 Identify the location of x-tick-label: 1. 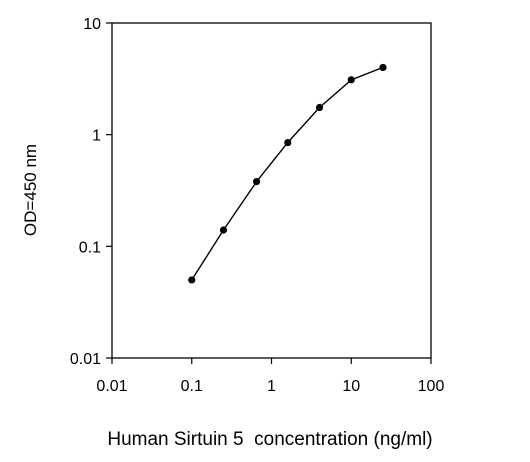
(271, 386).